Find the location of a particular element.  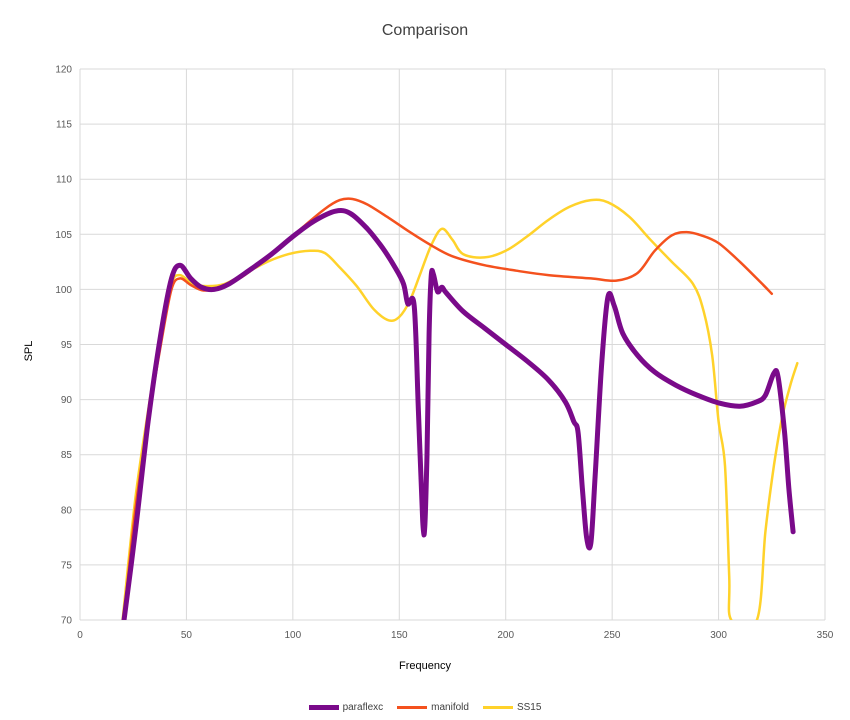

legend: paraflexc manifold SS15 is located at coordinates (425, 707).